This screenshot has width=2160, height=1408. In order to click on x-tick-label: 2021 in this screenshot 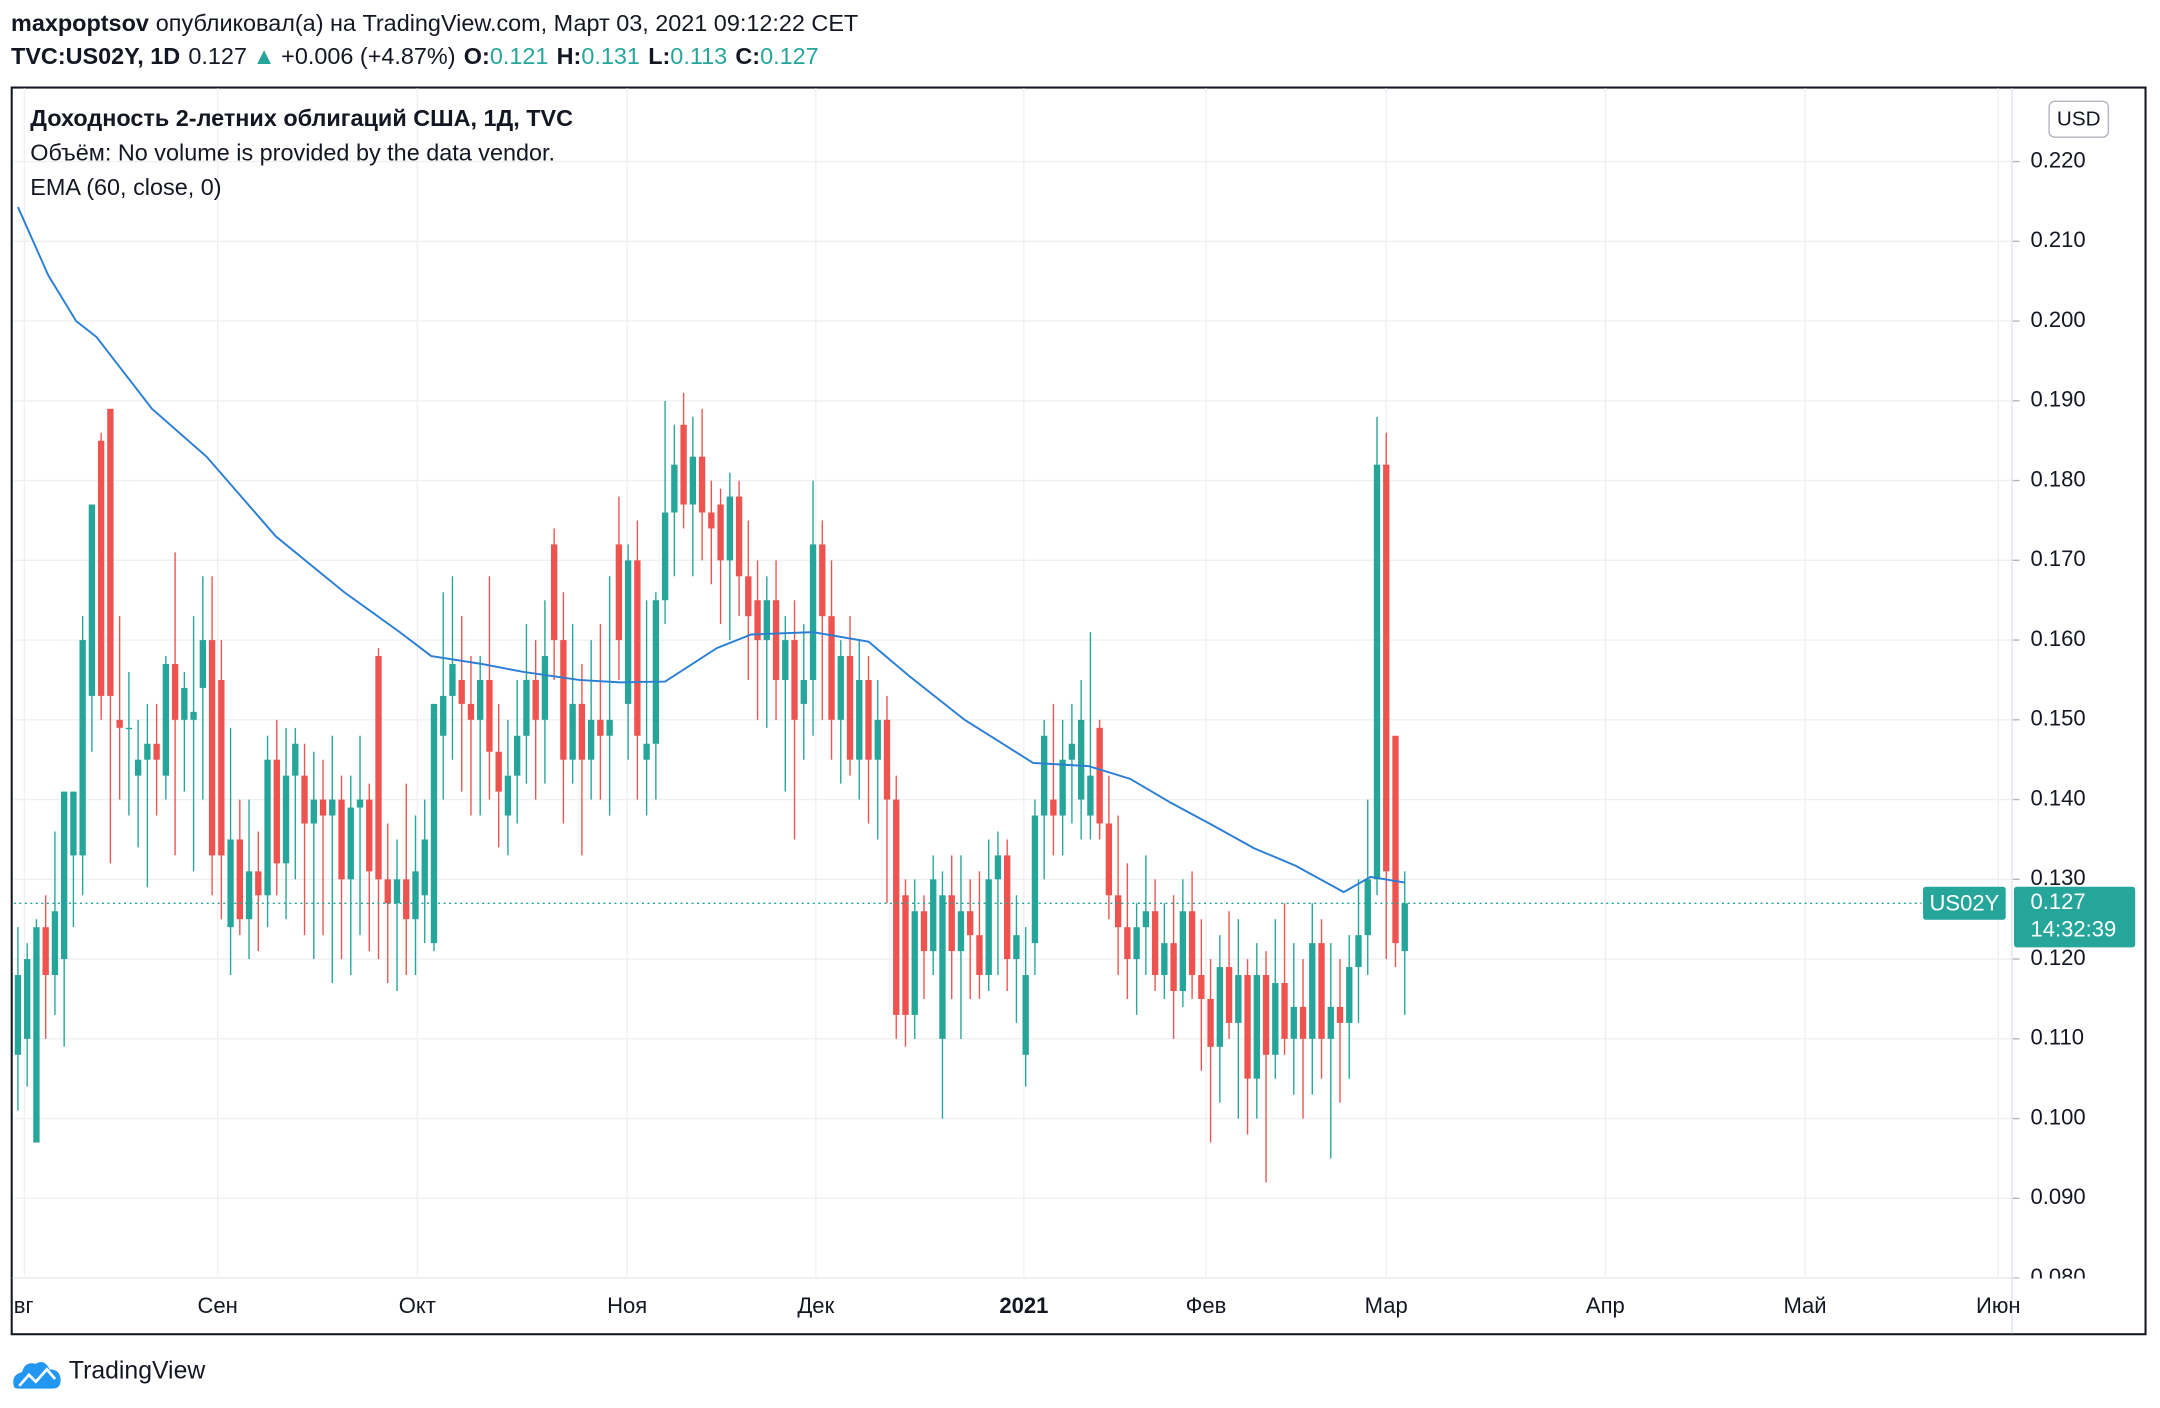, I will do `click(1023, 1305)`.